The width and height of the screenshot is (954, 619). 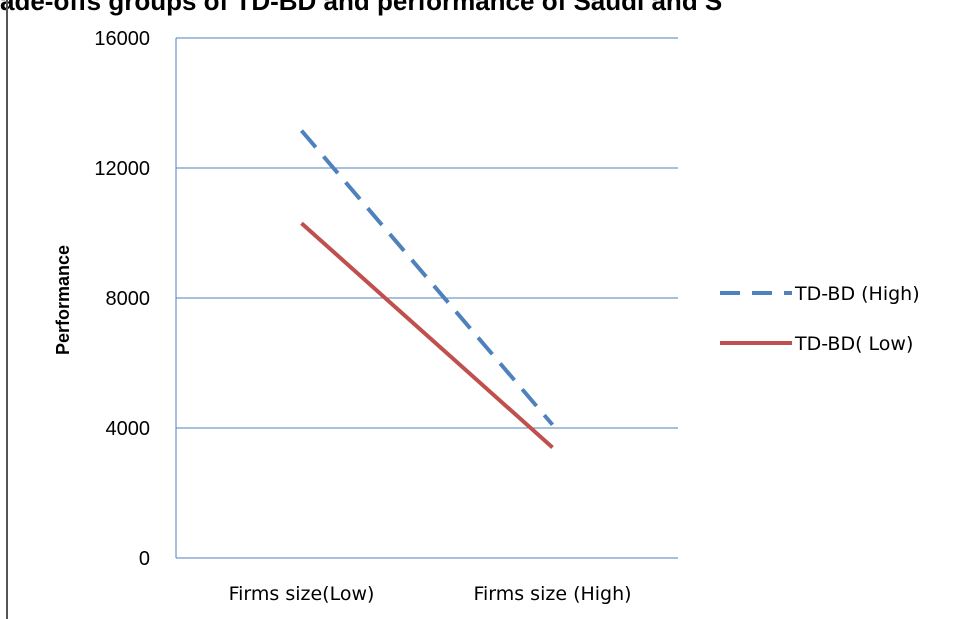 I want to click on y-axis-label: Performance, so click(x=63, y=300).